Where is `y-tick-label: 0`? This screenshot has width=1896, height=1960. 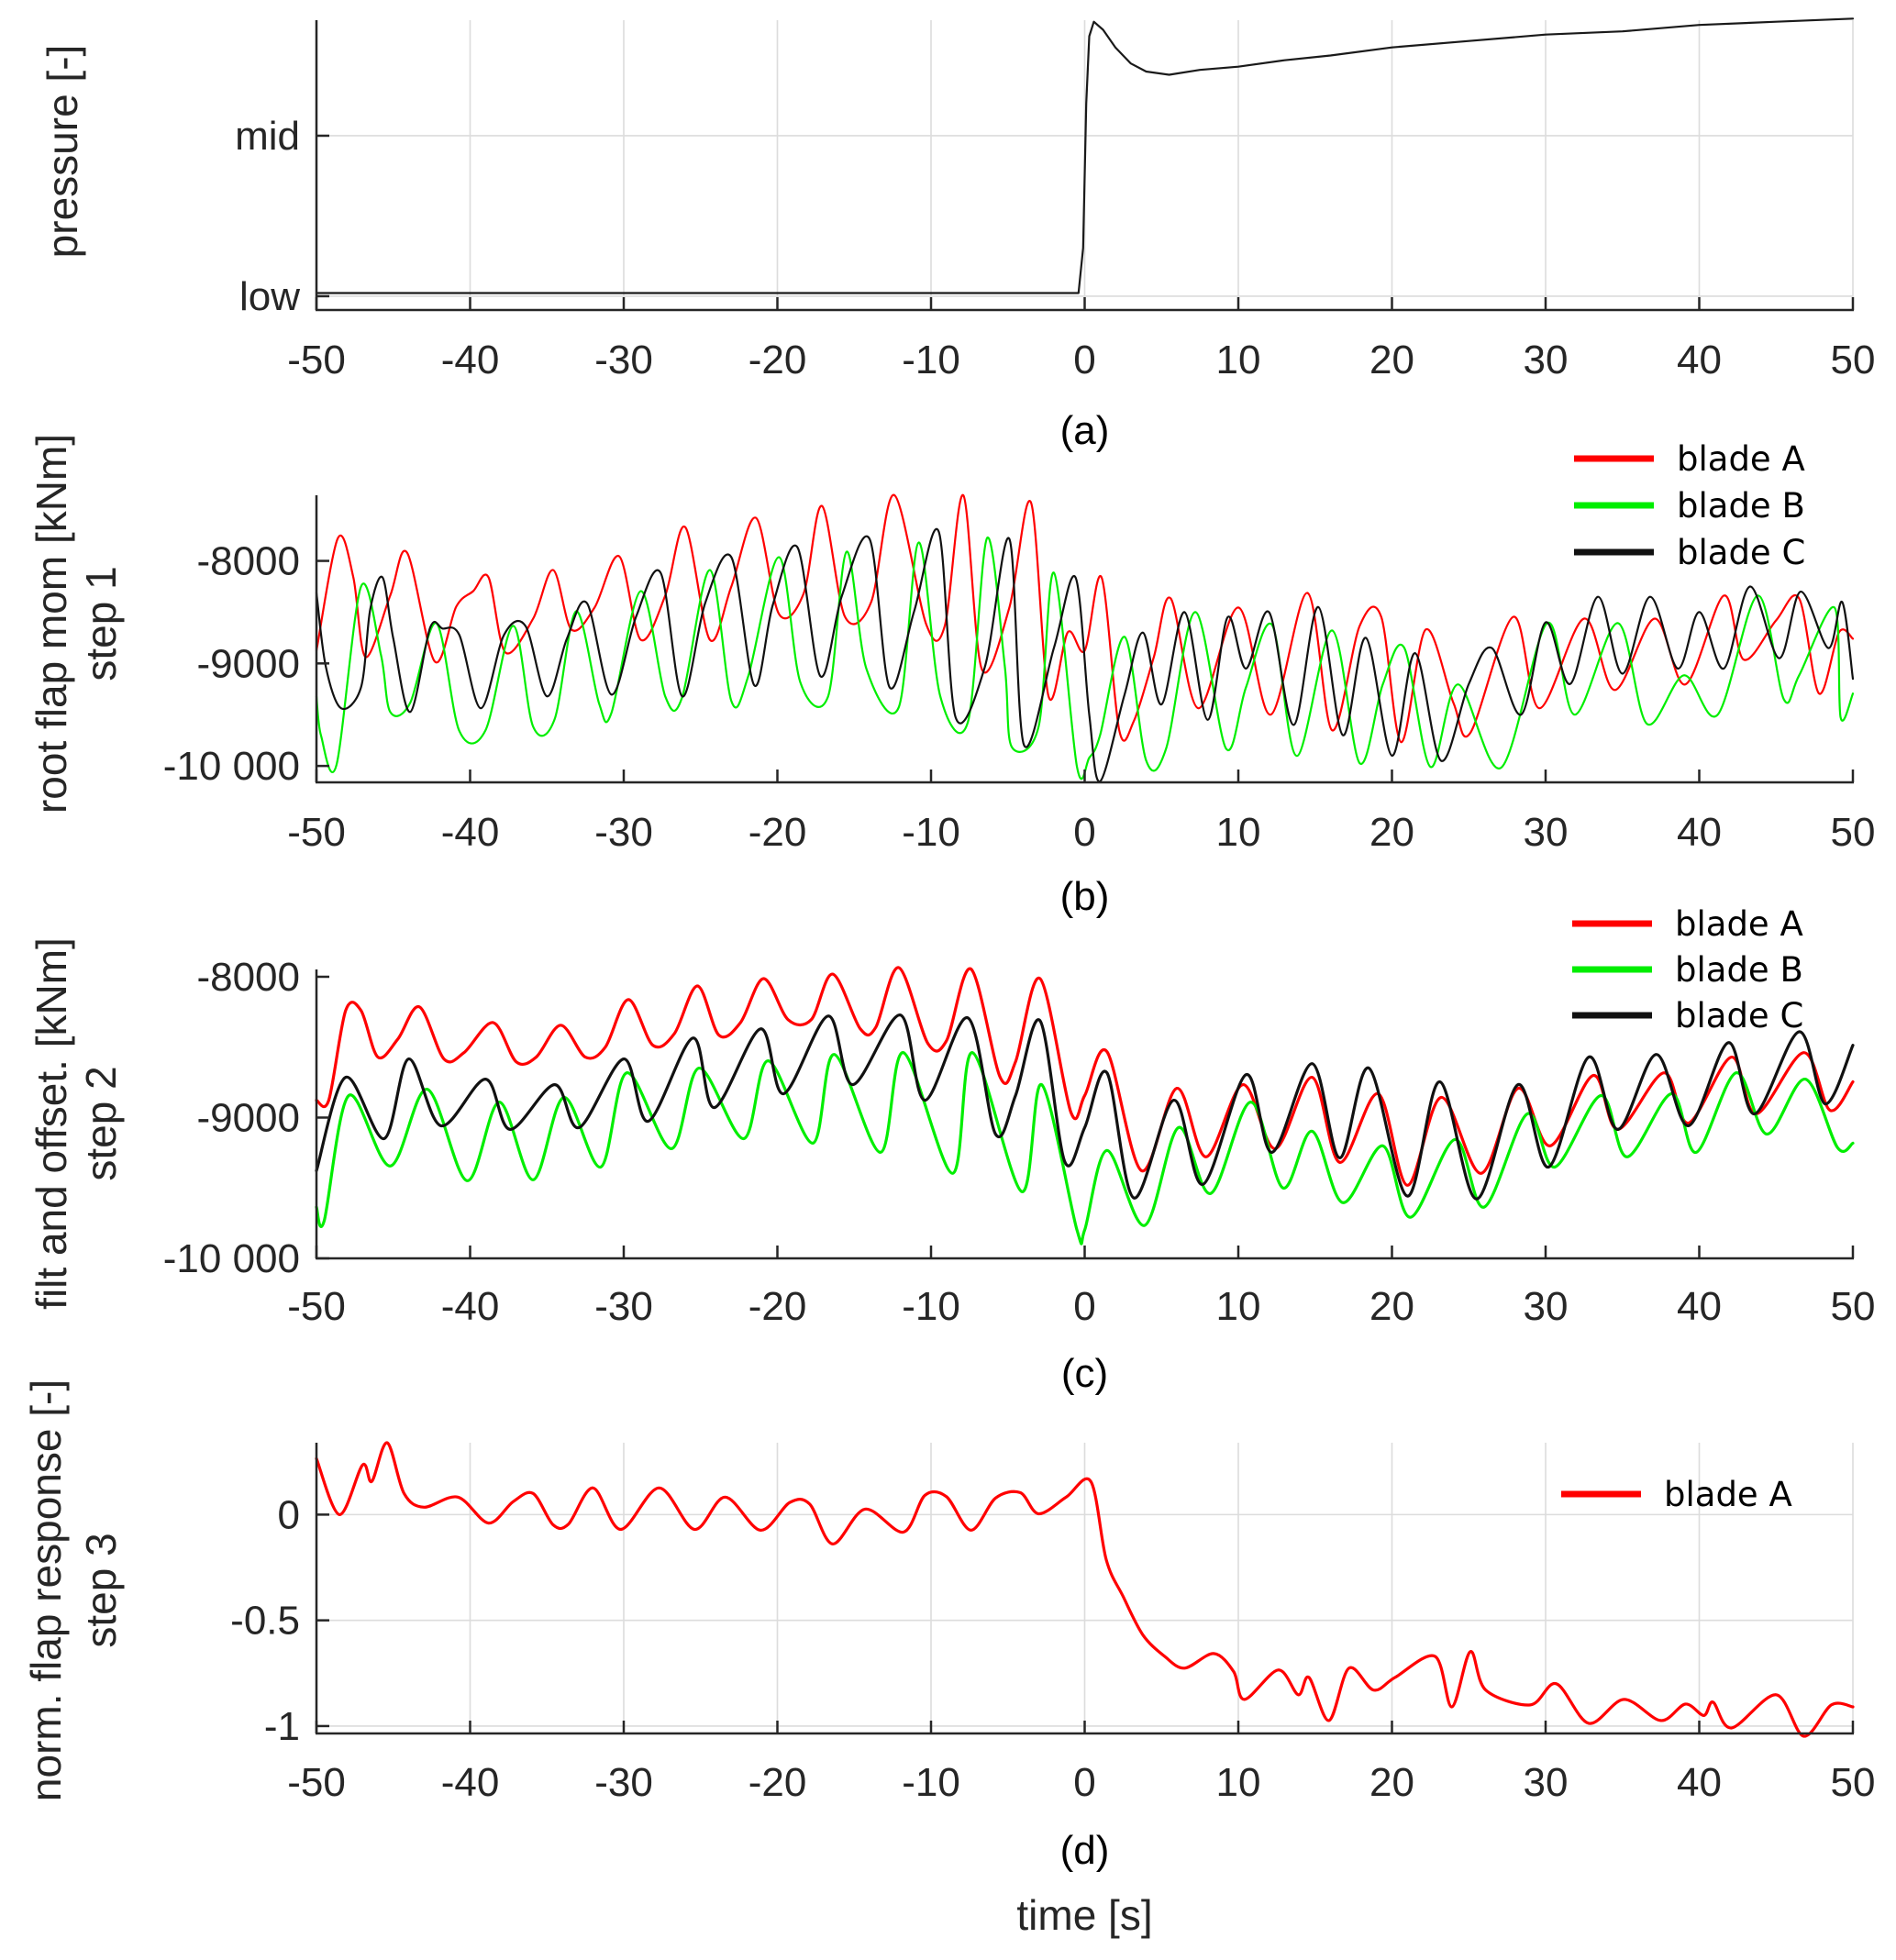
y-tick-label: 0 is located at coordinates (289, 1514).